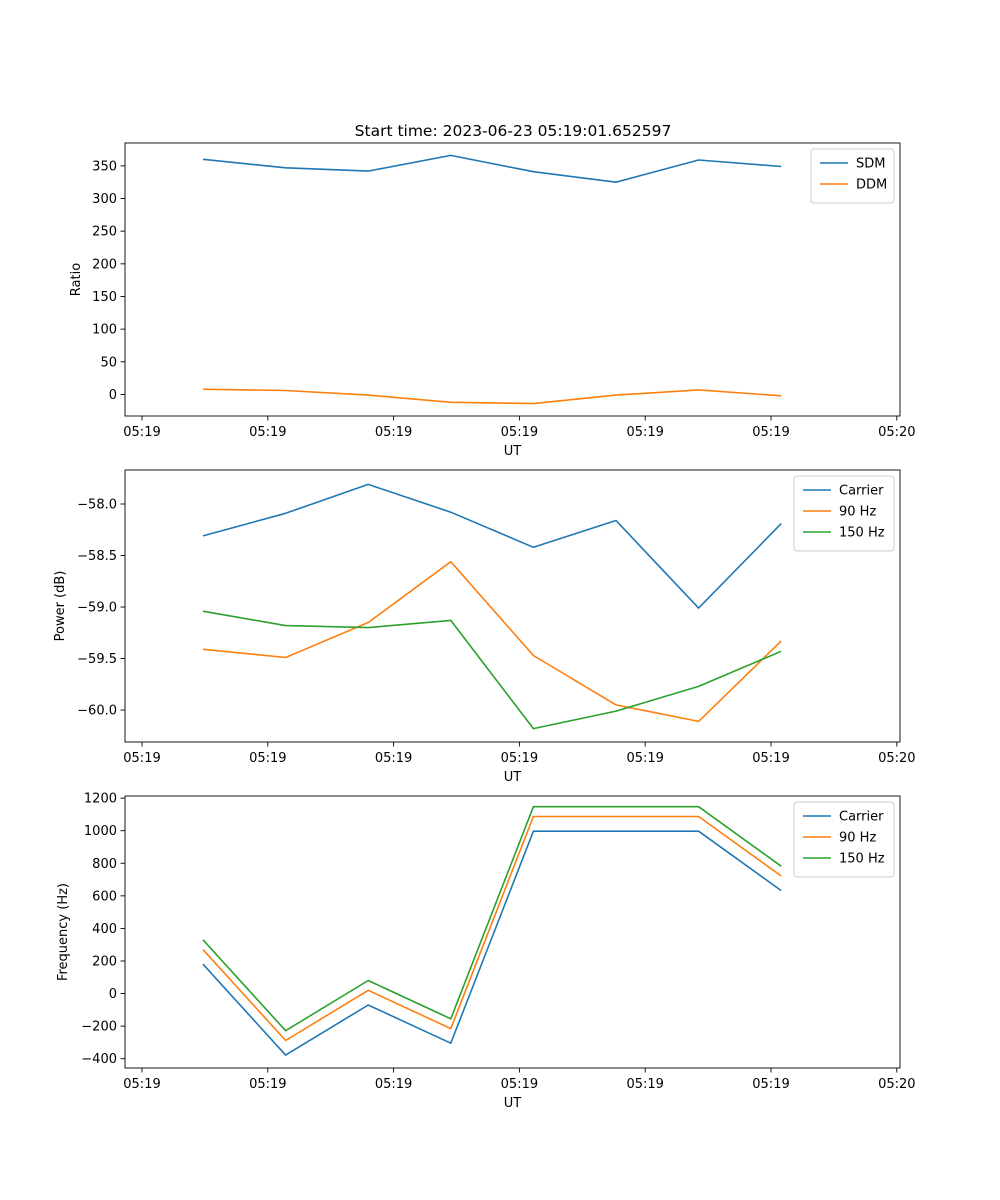 This screenshot has width=1000, height=1200. I want to click on y-tick-label: 800, so click(104, 864).